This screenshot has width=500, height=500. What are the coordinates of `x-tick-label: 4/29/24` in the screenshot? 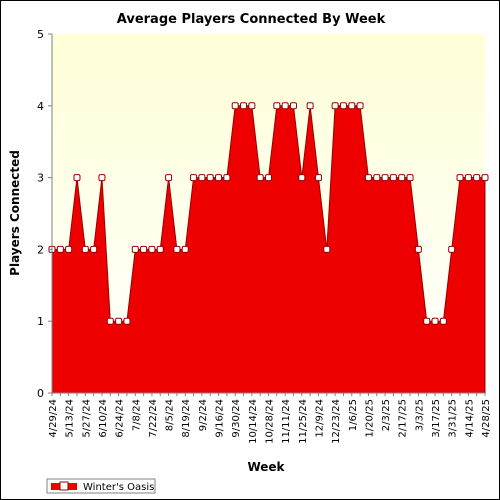 It's located at (53, 418).